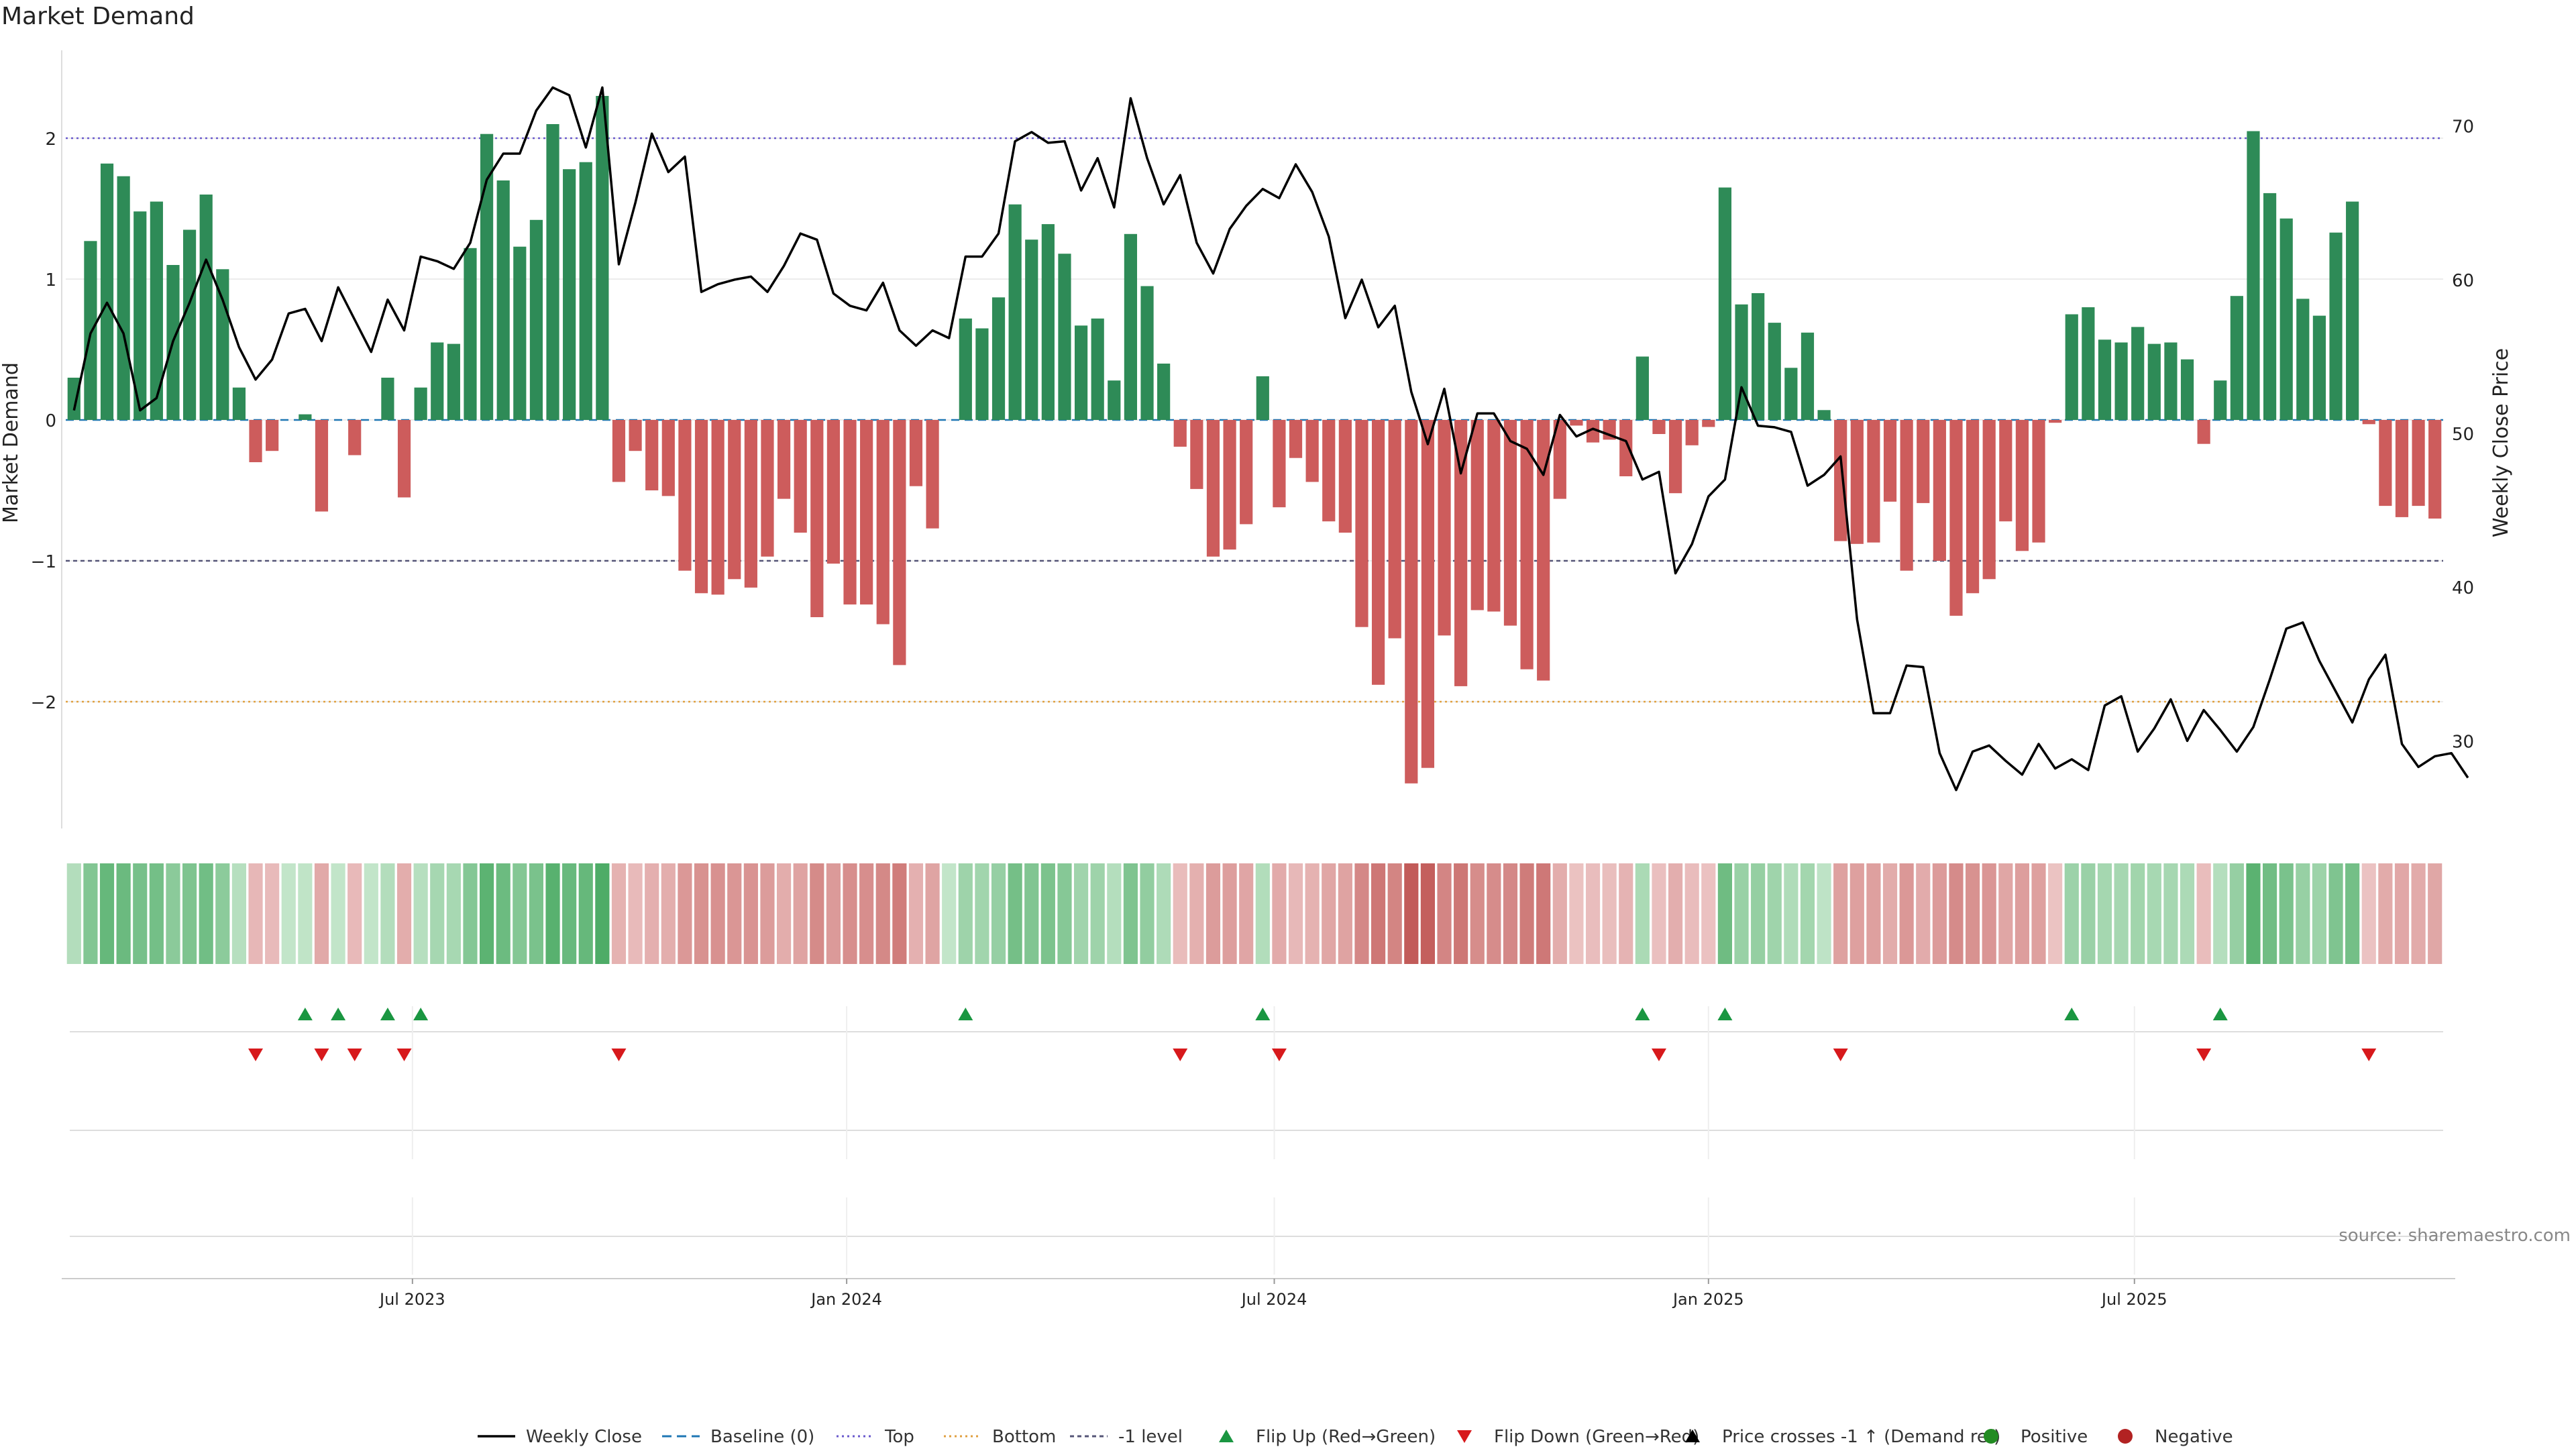 The height and width of the screenshot is (1449, 2576). What do you see at coordinates (2463, 435) in the screenshot?
I see `y2-tick-label: 50` at bounding box center [2463, 435].